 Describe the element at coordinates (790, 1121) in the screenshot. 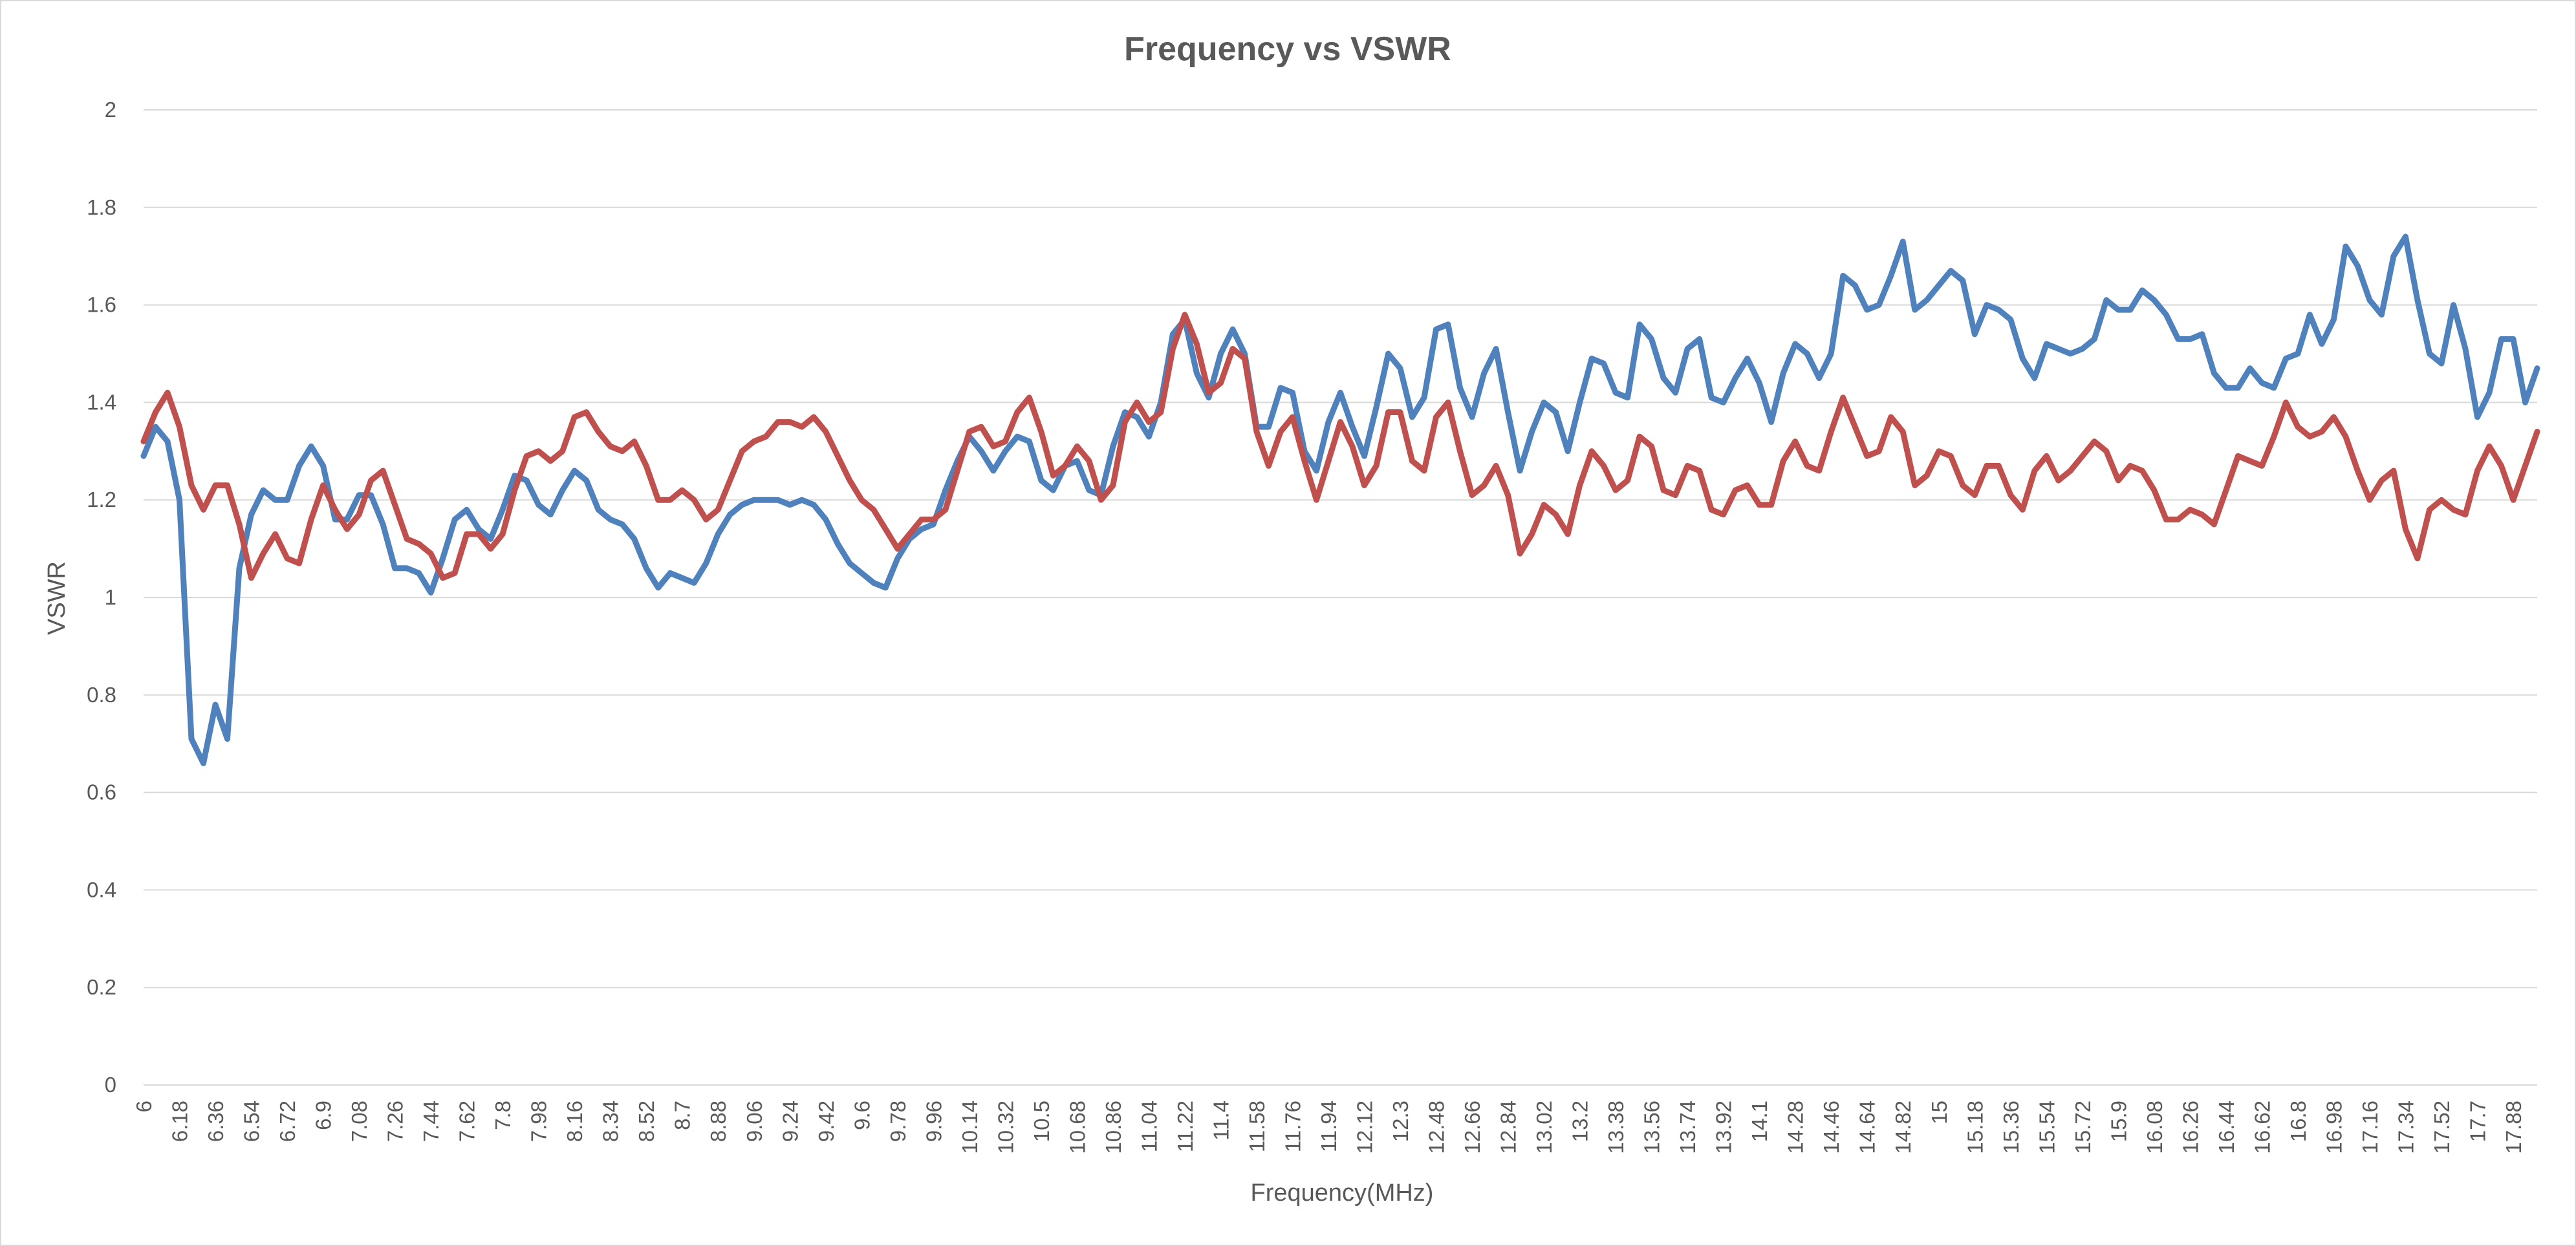

I see `x-tick-label: 9.24` at that location.